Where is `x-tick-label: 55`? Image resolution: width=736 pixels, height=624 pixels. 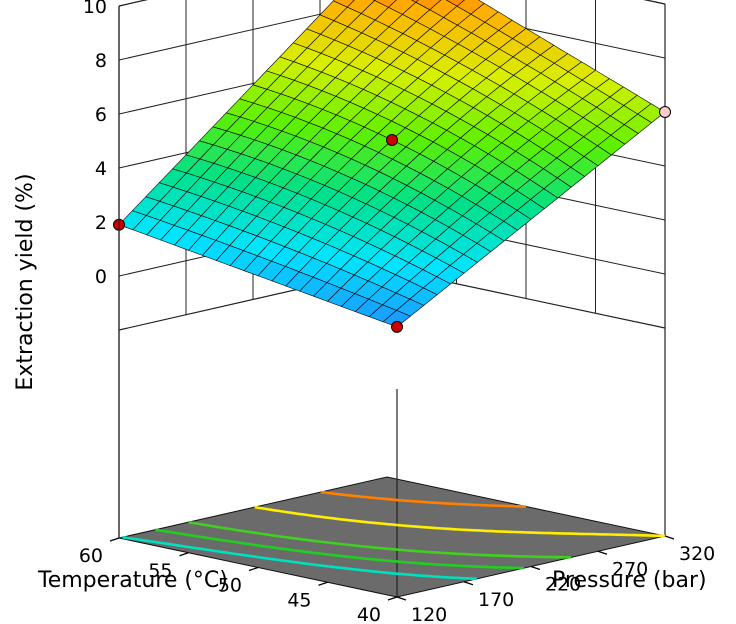
x-tick-label: 55 is located at coordinates (160, 571).